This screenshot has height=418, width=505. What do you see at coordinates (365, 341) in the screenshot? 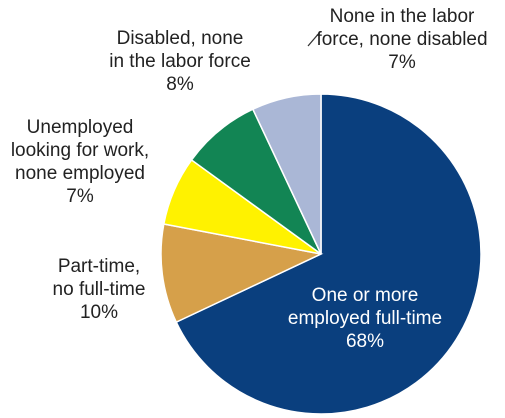
I see `slice-label-line: 68%` at bounding box center [365, 341].